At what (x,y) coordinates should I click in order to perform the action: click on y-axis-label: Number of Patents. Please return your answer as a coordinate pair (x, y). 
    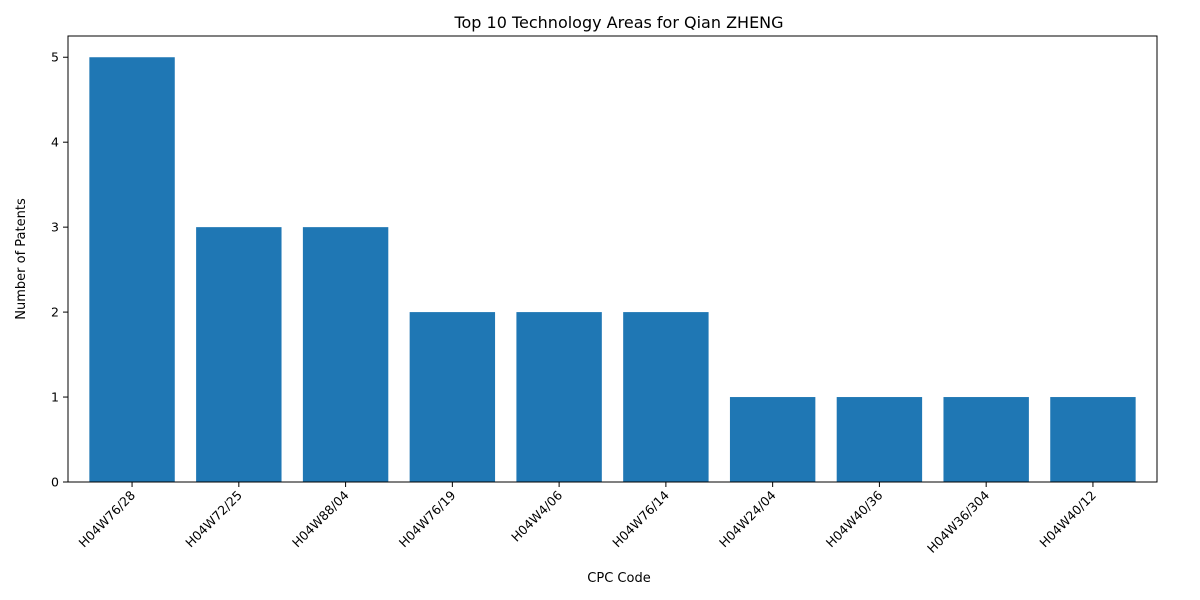
    Looking at the image, I should click on (21, 259).